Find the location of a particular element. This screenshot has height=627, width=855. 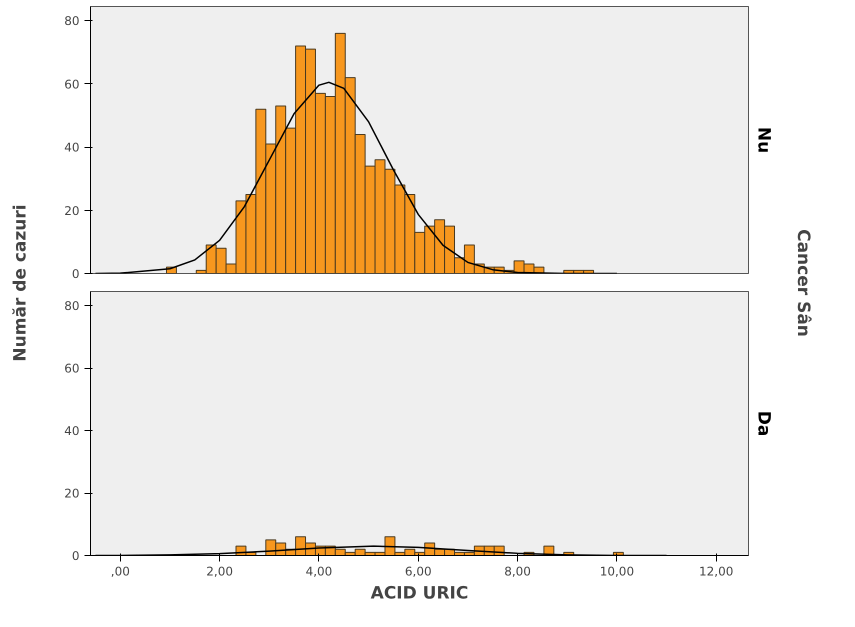

x-tick-label: 6,00 is located at coordinates (418, 571).